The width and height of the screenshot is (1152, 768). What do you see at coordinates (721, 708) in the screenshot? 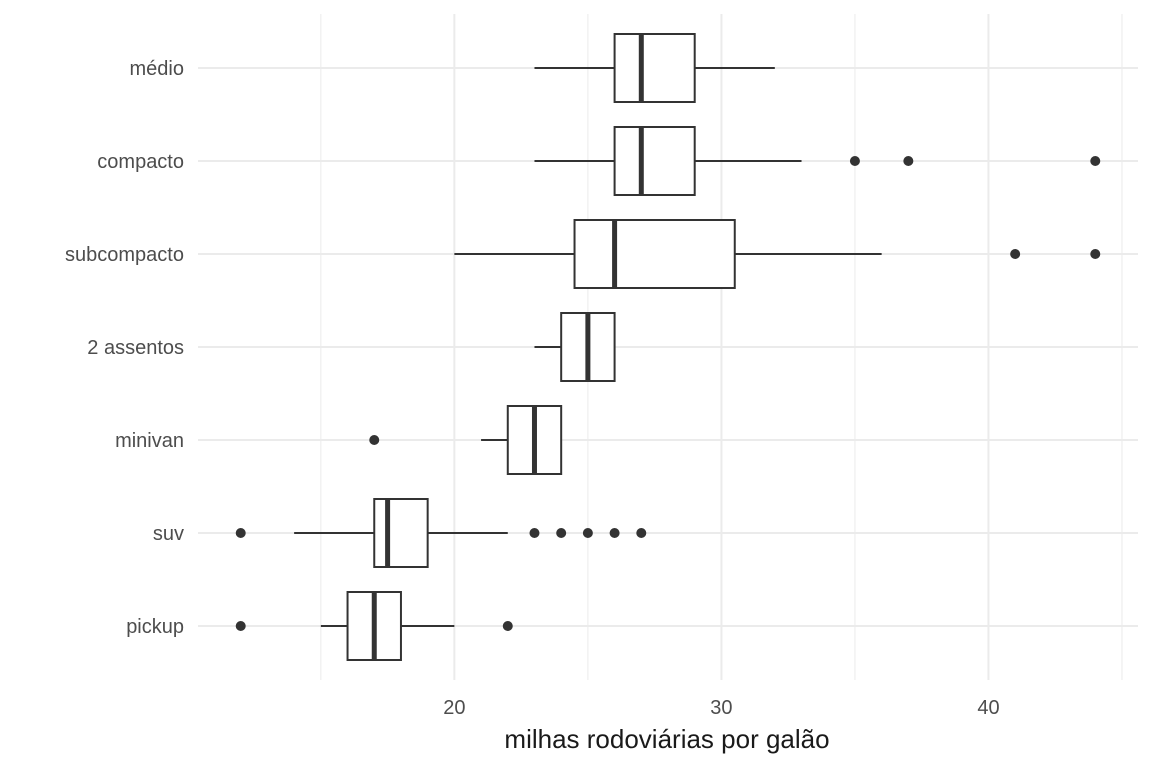
I see `x-tick-label: 30` at bounding box center [721, 708].